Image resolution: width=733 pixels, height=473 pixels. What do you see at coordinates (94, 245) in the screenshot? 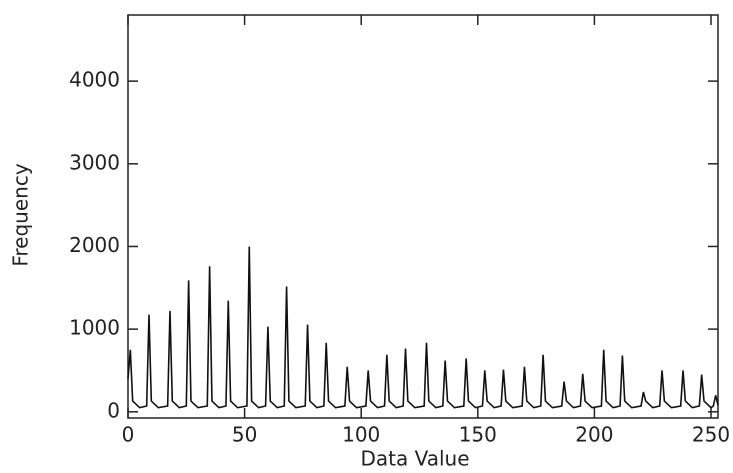
I see `y-tick-label: 2000` at bounding box center [94, 245].